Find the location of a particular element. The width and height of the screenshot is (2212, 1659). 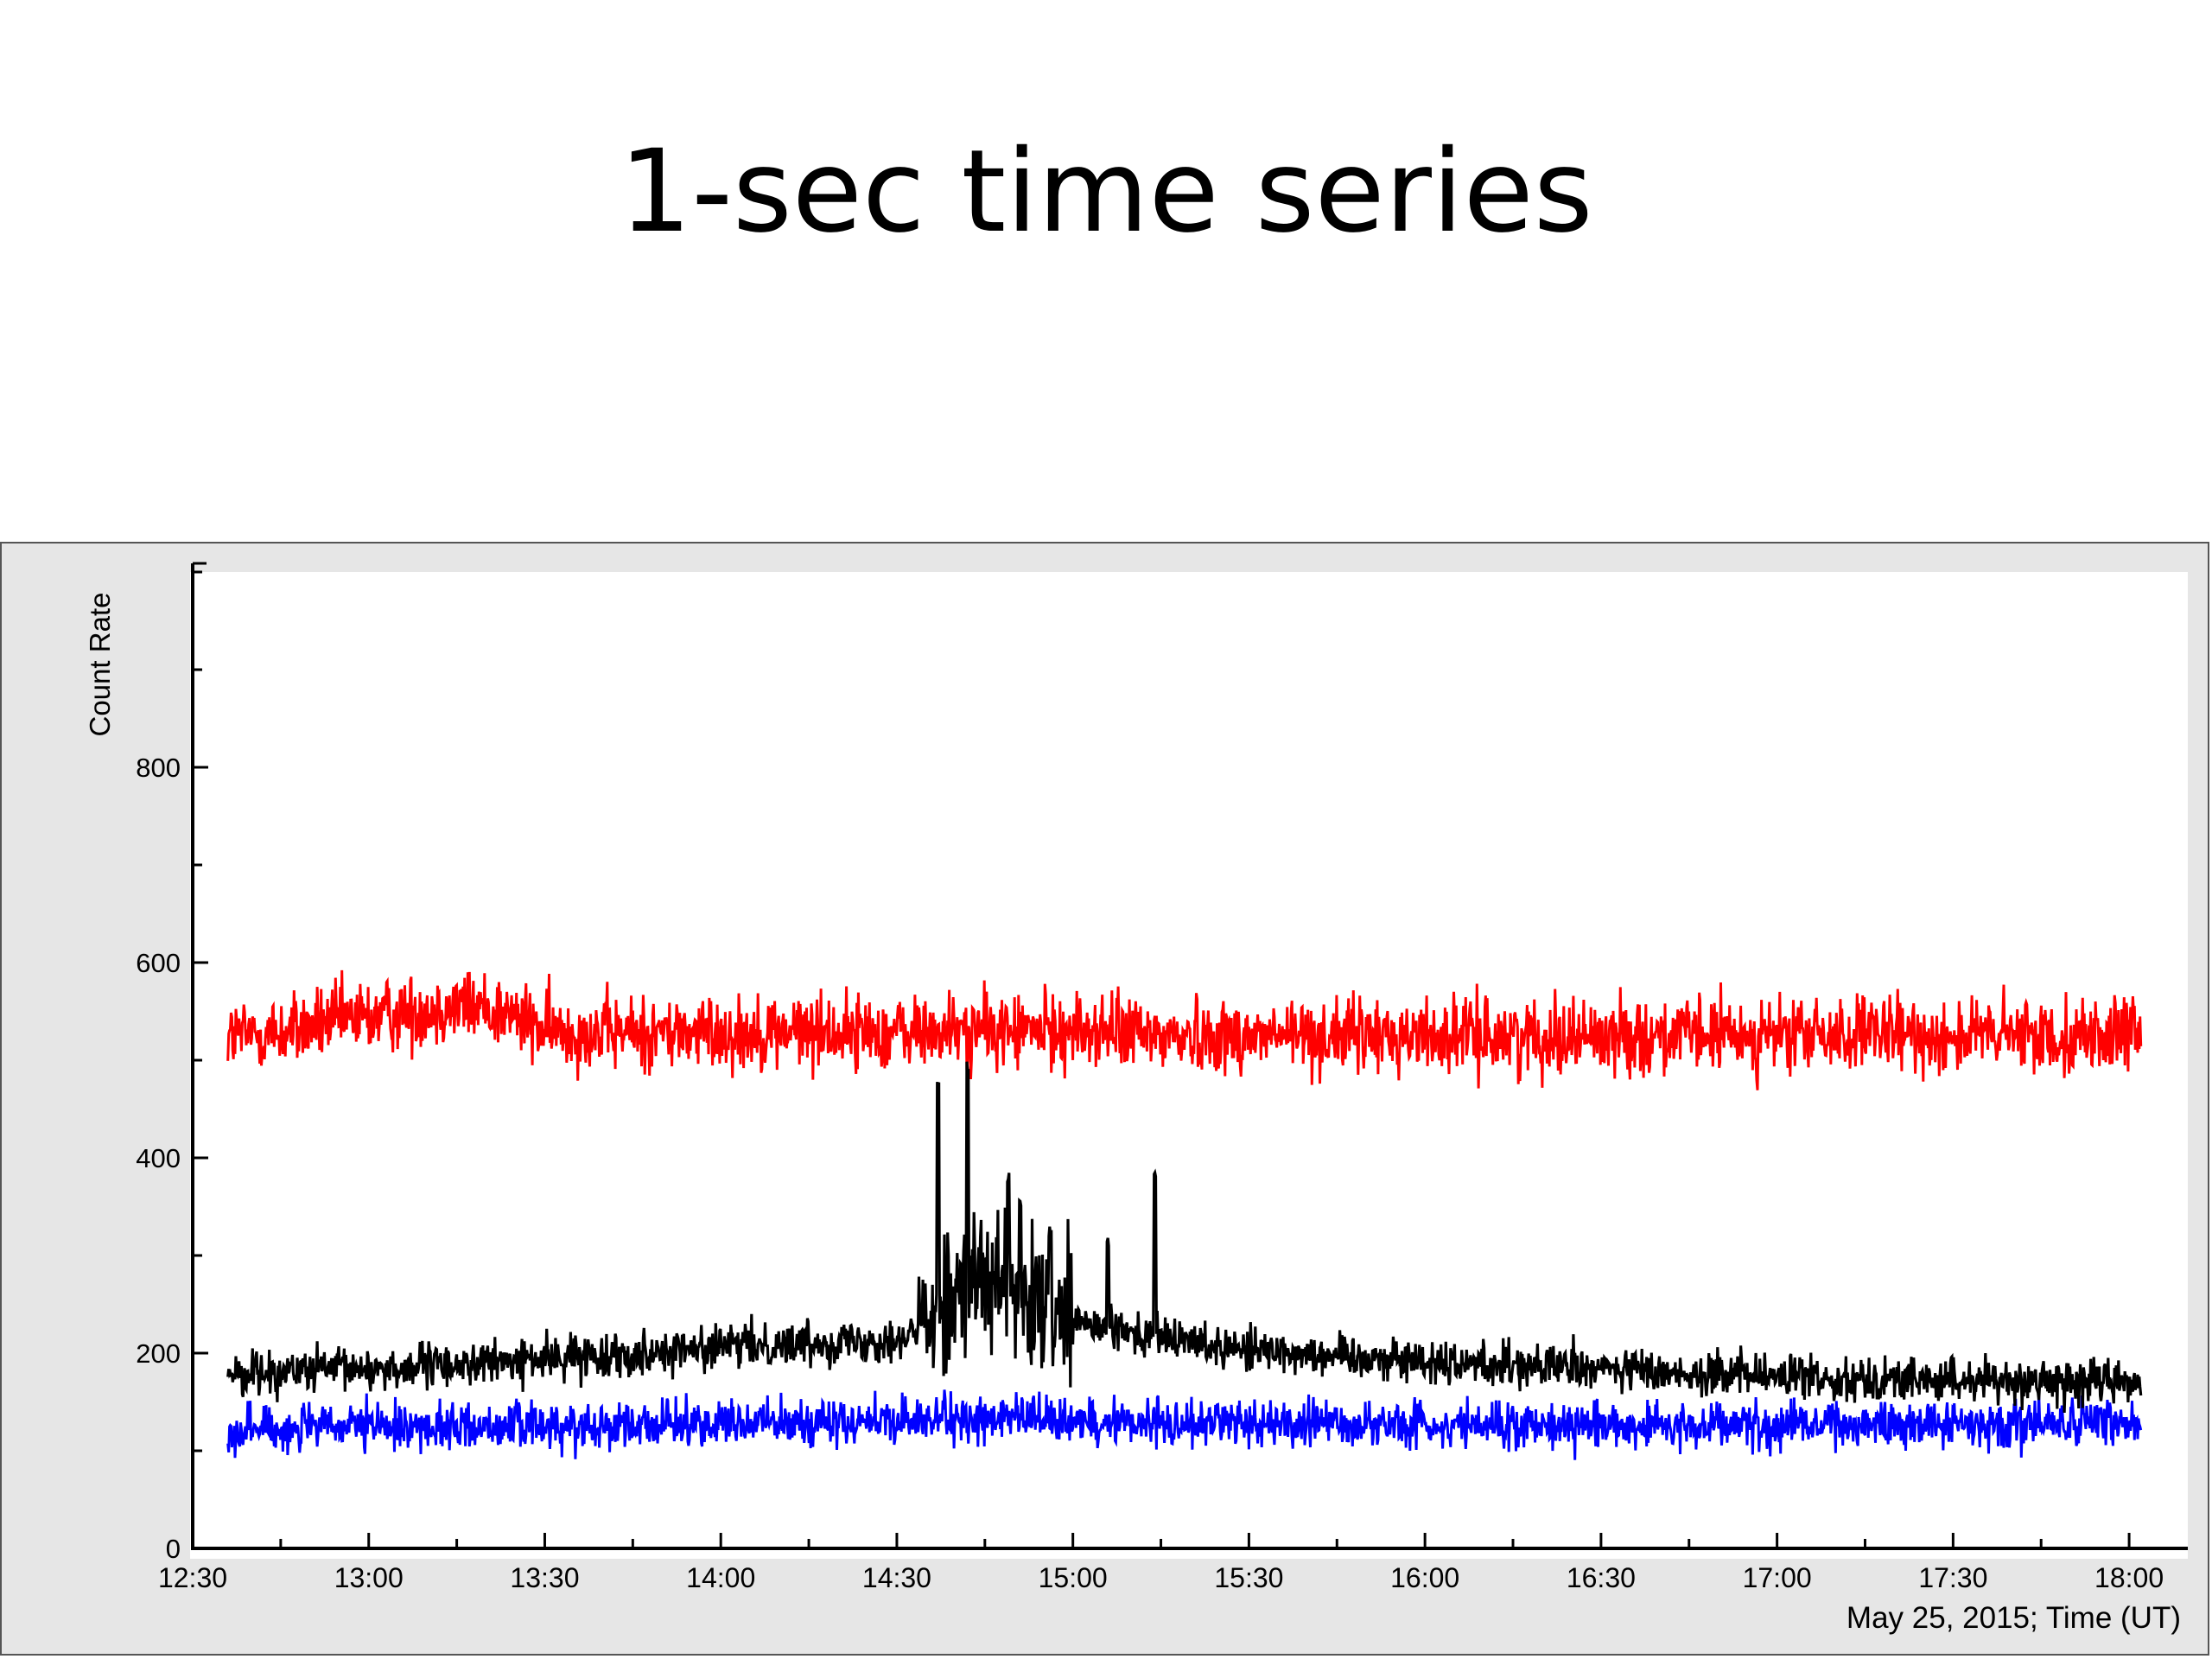

y-tick-label: 600 is located at coordinates (158, 963).